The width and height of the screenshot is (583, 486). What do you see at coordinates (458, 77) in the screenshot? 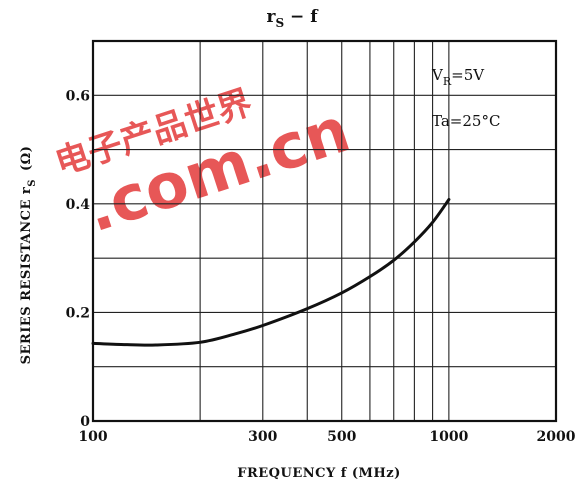
I see `annotation-vr: VR=5V` at bounding box center [458, 77].